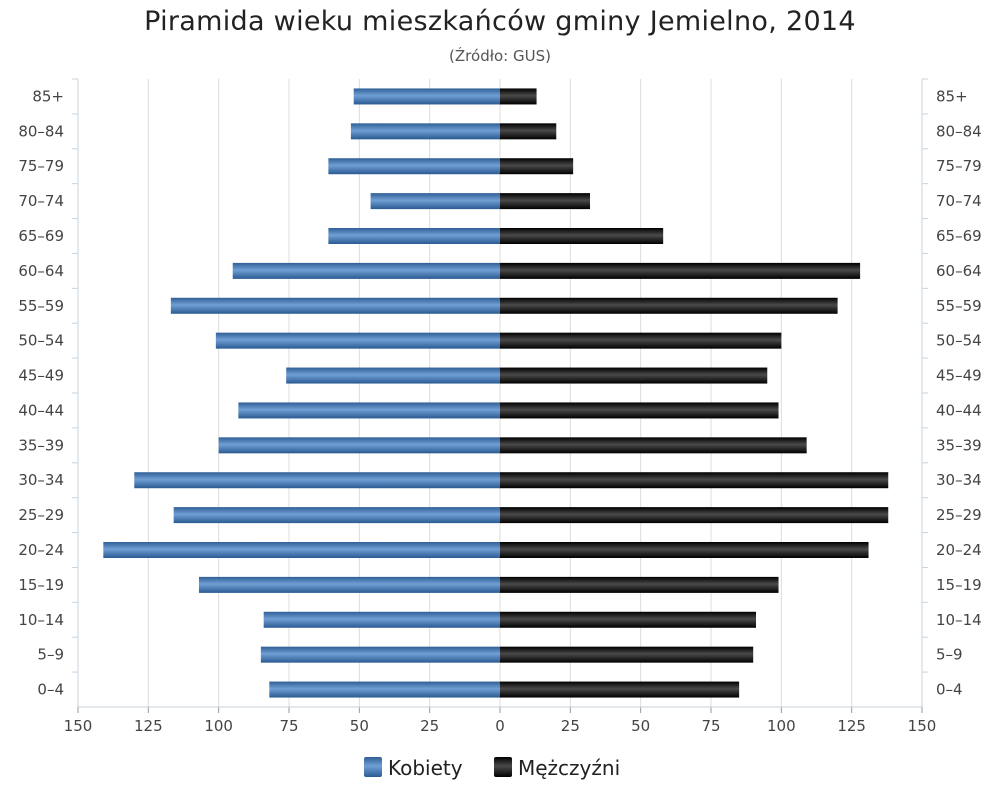 Image resolution: width=1000 pixels, height=800 pixels. I want to click on age-label-right: 15–19, so click(959, 585).